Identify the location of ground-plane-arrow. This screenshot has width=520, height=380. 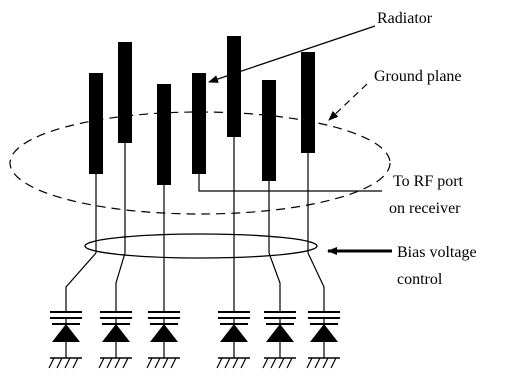
(348, 102).